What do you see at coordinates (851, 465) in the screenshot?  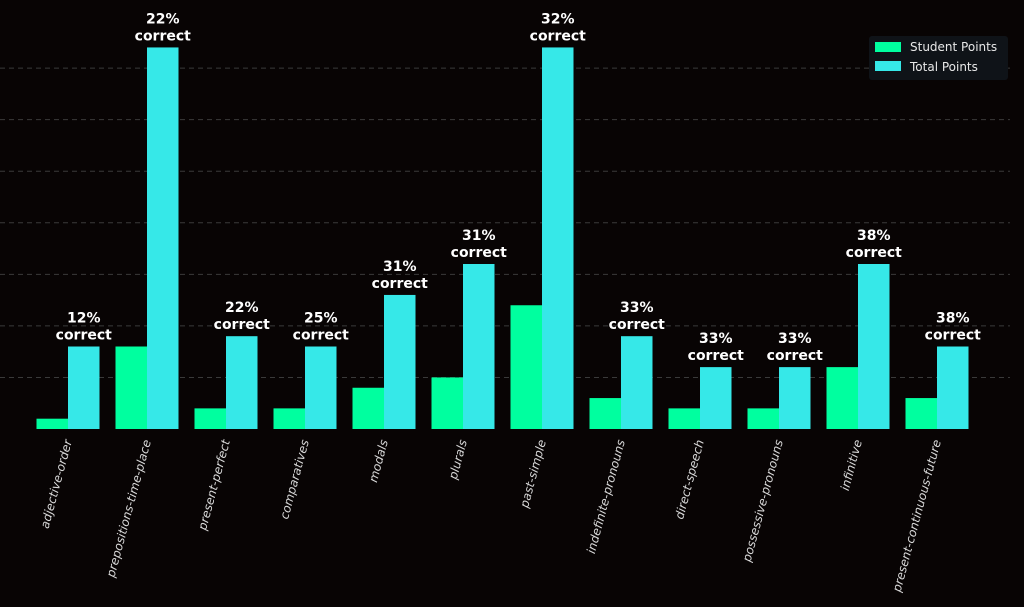 I see `x-tick-infinitive: infinitive` at bounding box center [851, 465].